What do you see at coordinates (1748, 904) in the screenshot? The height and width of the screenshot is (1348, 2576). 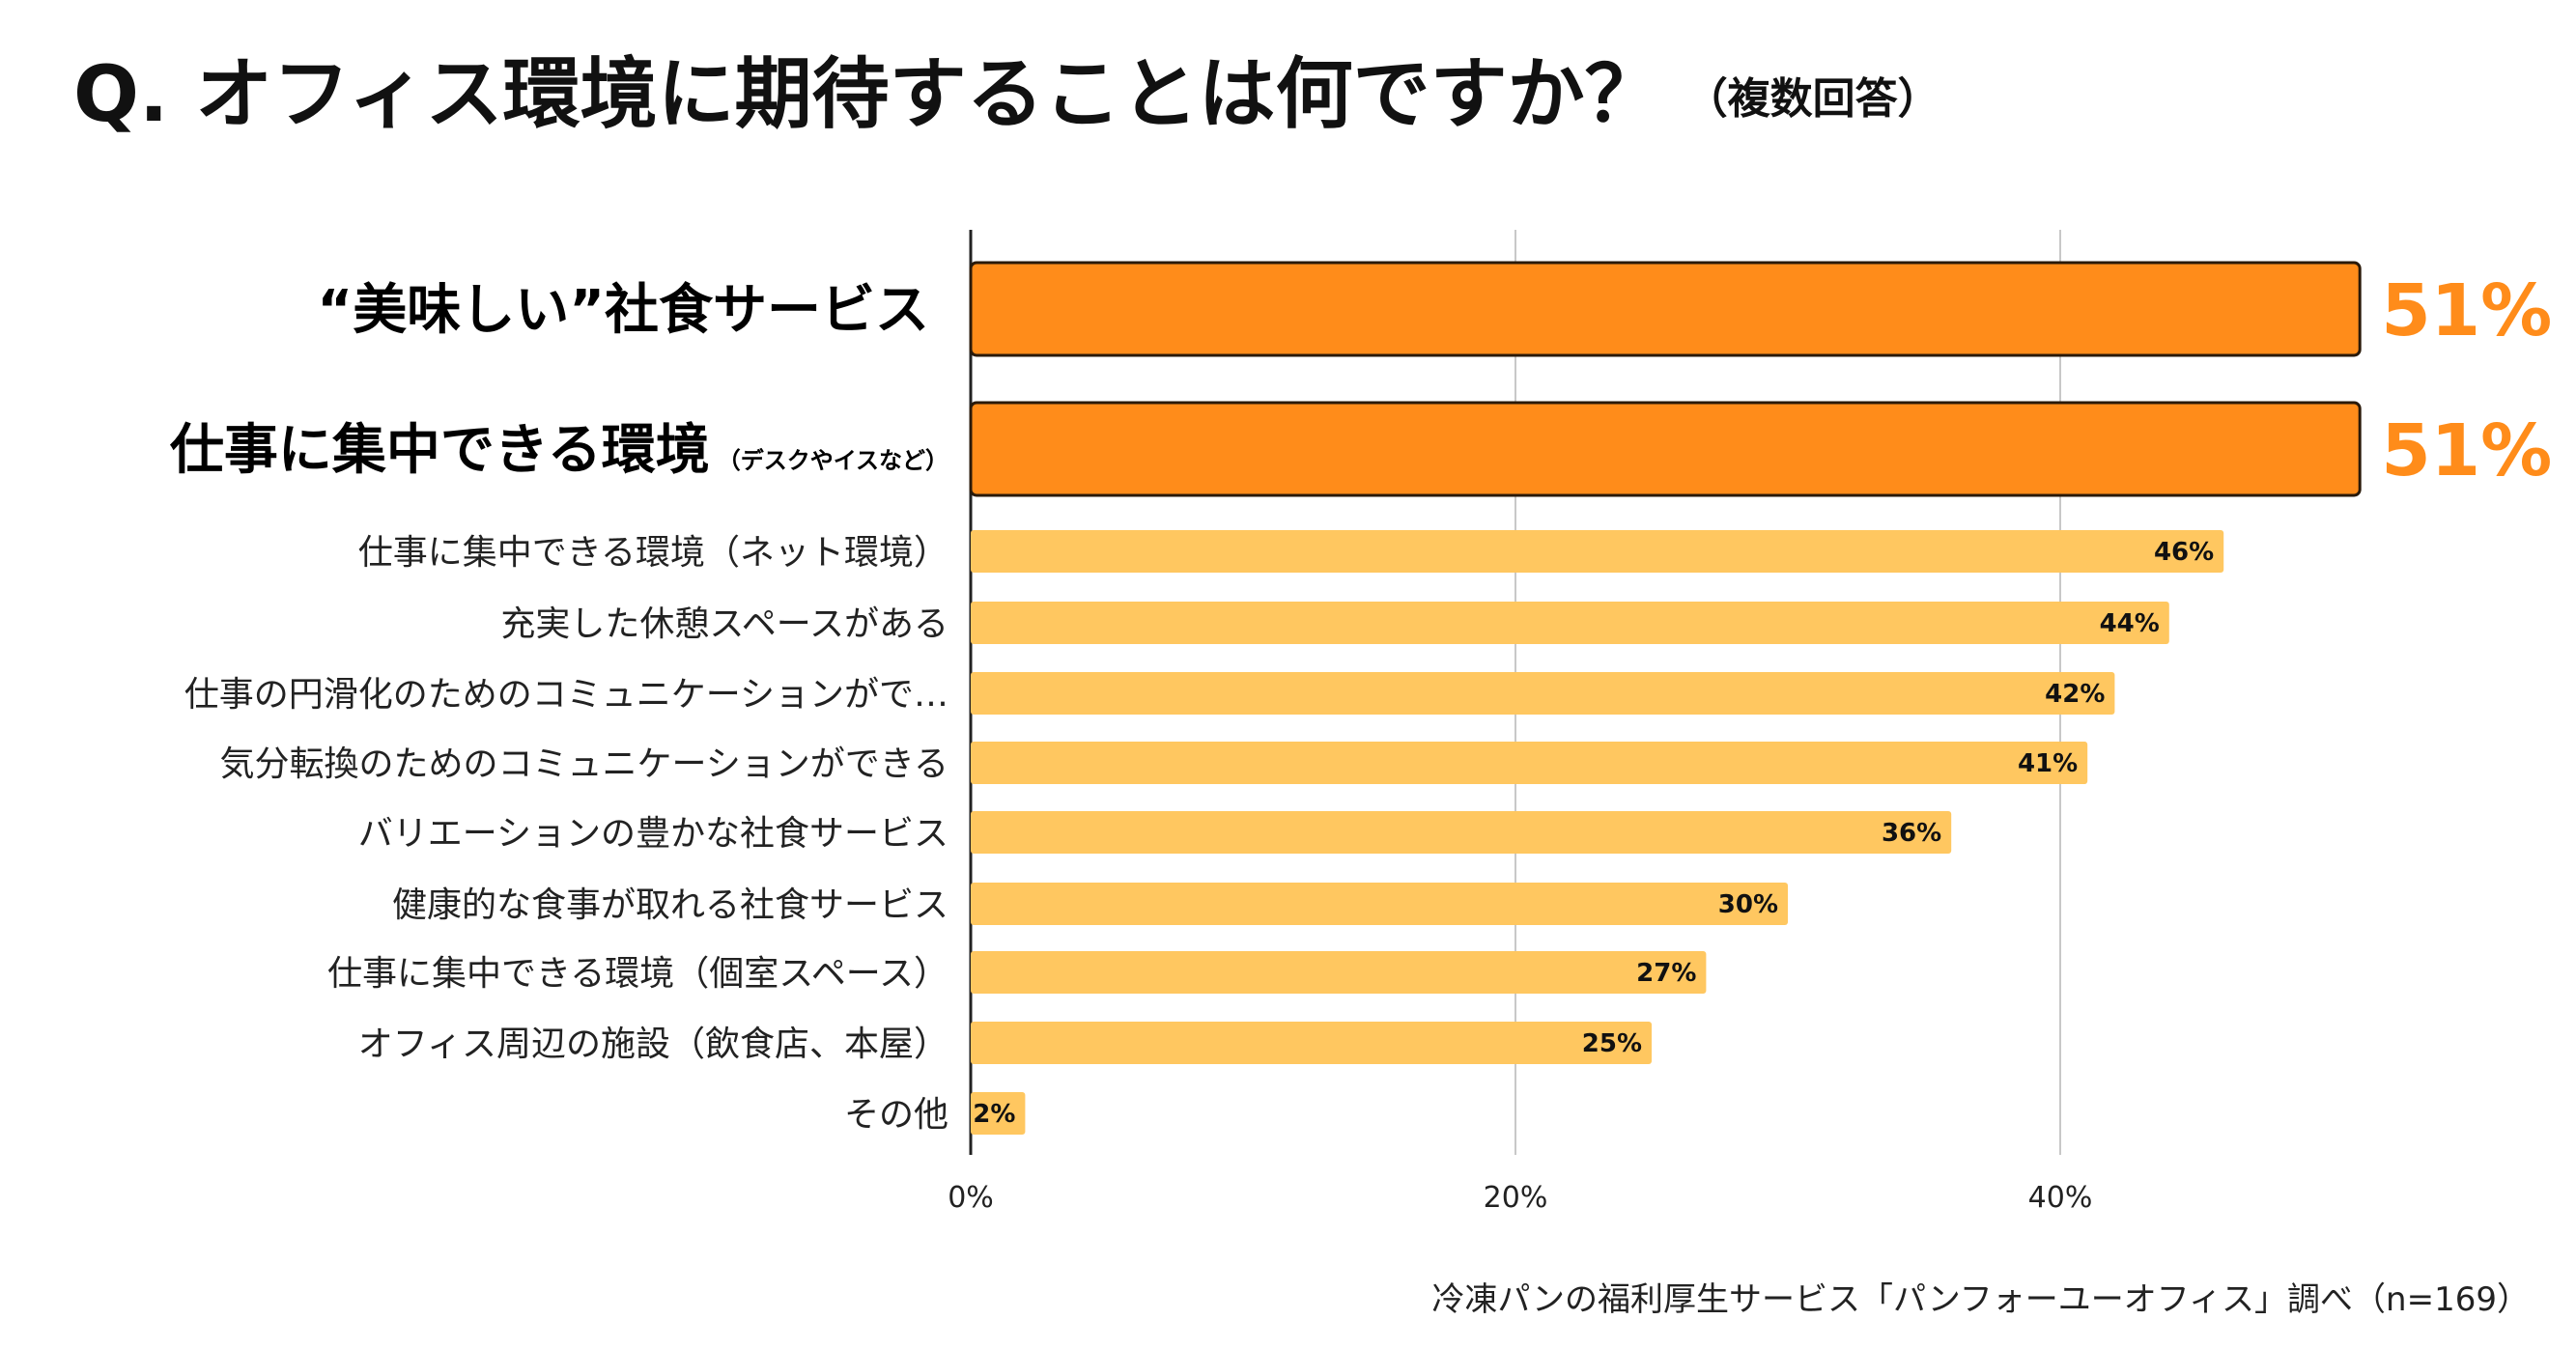 I see `value-label: 30%` at bounding box center [1748, 904].